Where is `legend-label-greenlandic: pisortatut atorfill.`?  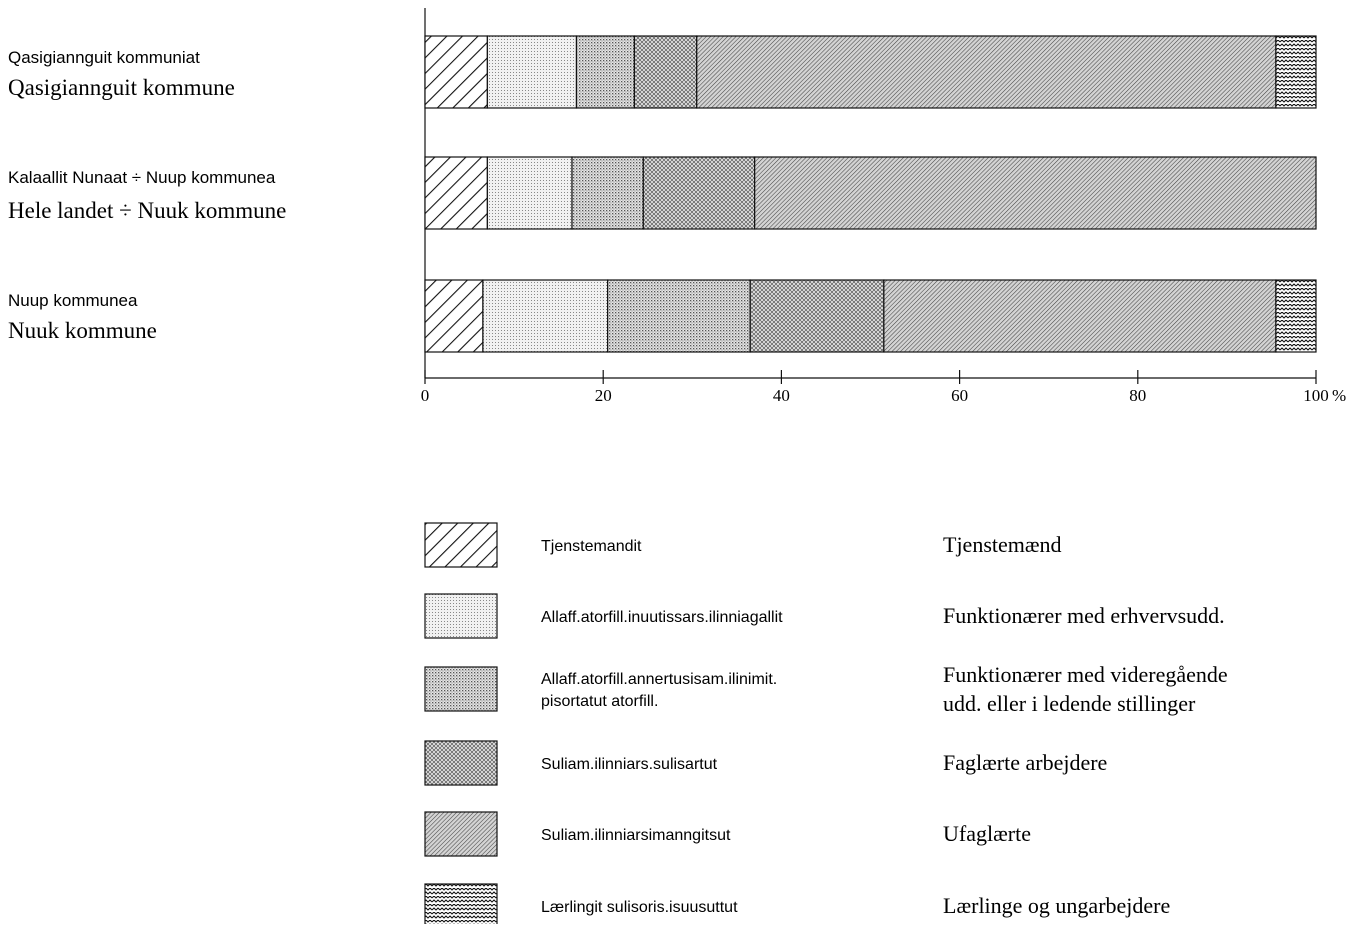
legend-label-greenlandic: pisortatut atorfill. is located at coordinates (599, 701).